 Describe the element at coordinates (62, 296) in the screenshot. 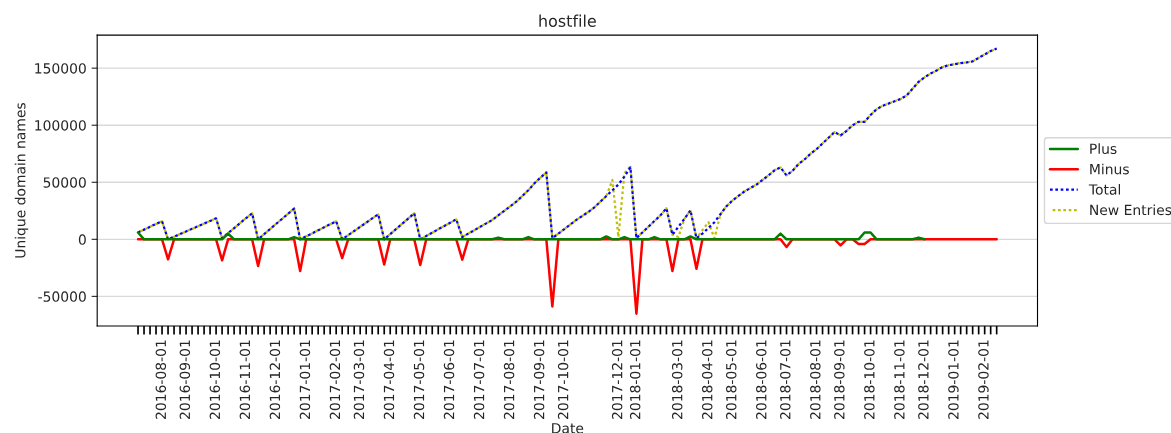

I see `y-tick-label: -50000` at that location.